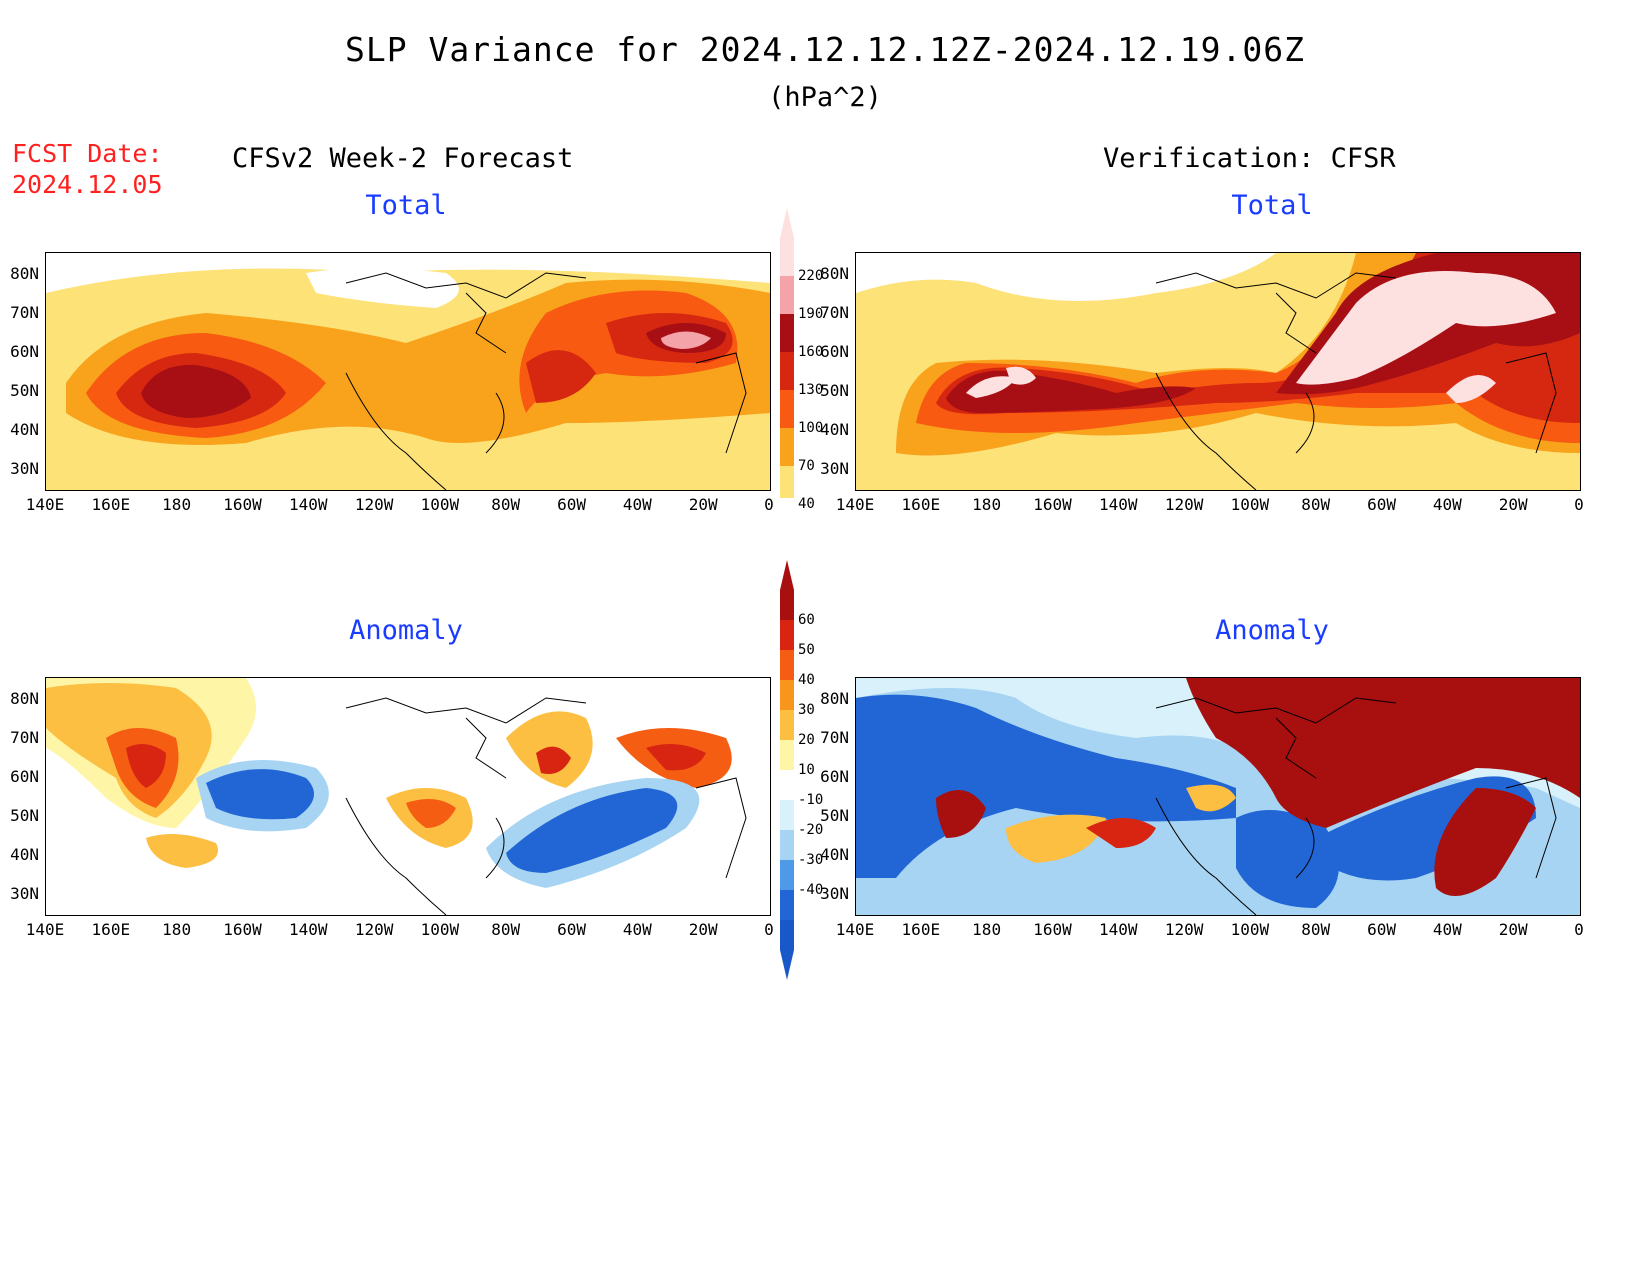  What do you see at coordinates (1272, 630) in the screenshot?
I see `verification-anomaly-subtitle: Anomaly` at bounding box center [1272, 630].